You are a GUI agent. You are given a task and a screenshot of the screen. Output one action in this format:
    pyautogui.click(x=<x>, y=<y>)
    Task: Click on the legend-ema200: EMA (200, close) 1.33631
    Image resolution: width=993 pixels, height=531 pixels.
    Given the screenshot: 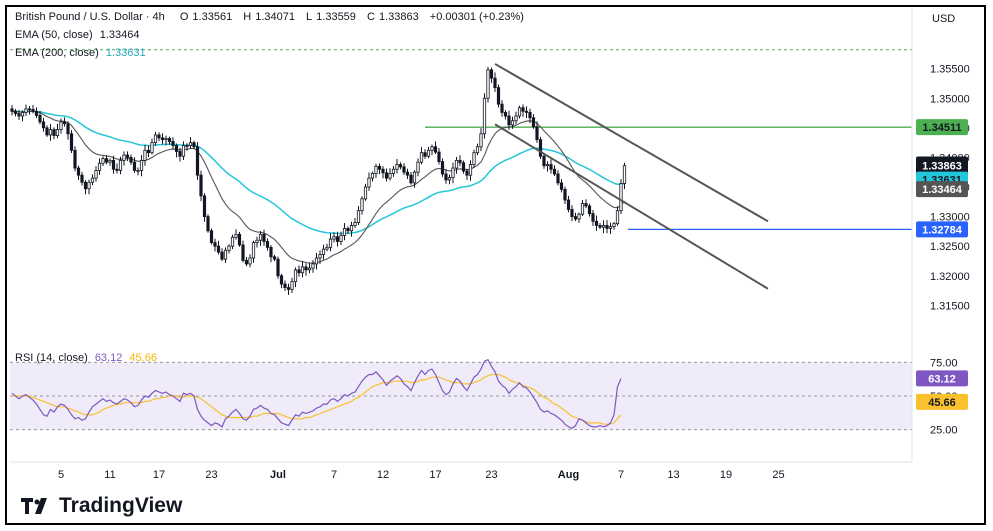 What is the action you would take?
    pyautogui.click(x=82, y=53)
    